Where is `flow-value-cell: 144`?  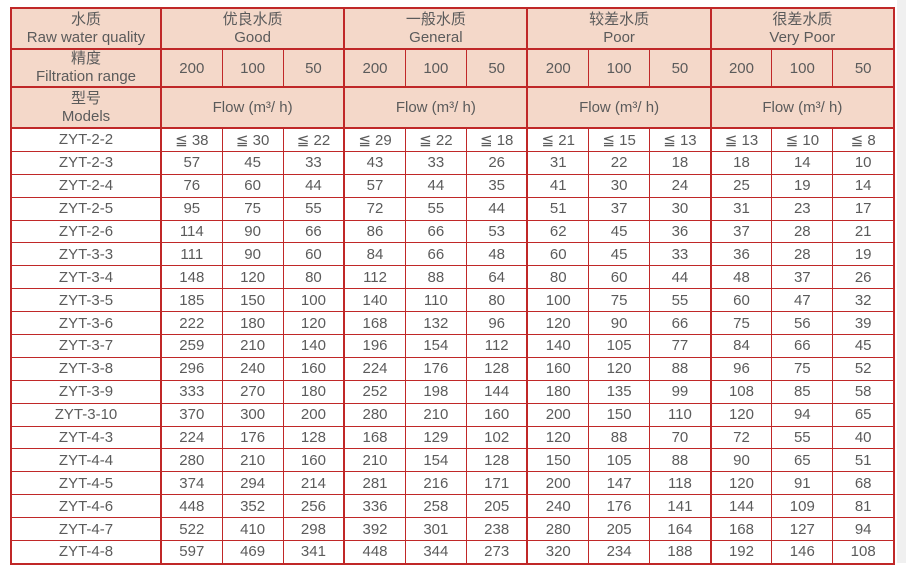 flow-value-cell: 144 is located at coordinates (496, 391).